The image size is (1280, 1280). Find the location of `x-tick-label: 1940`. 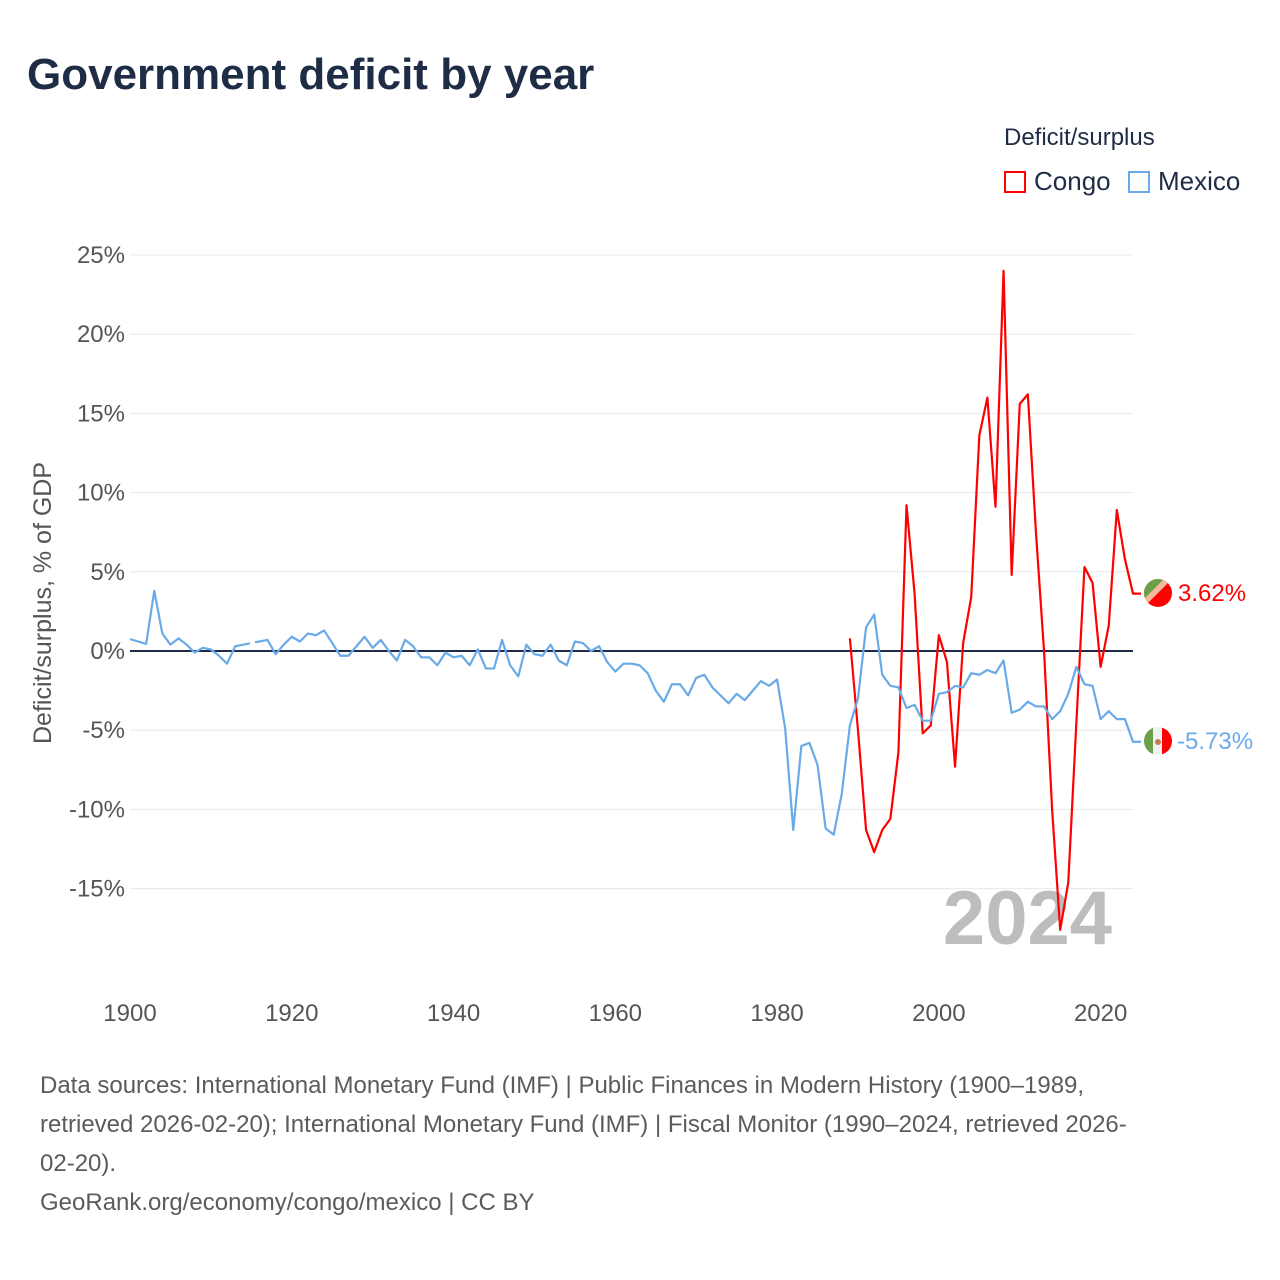

x-tick-label: 1940 is located at coordinates (453, 1013).